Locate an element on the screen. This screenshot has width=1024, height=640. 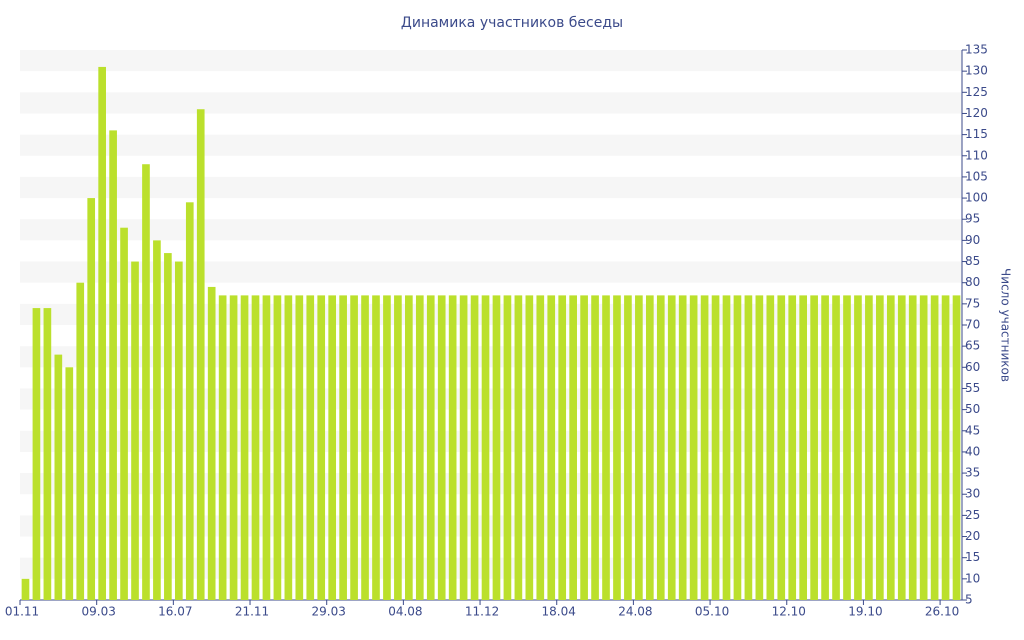
y-tick-label: 20 is located at coordinates (972, 536).